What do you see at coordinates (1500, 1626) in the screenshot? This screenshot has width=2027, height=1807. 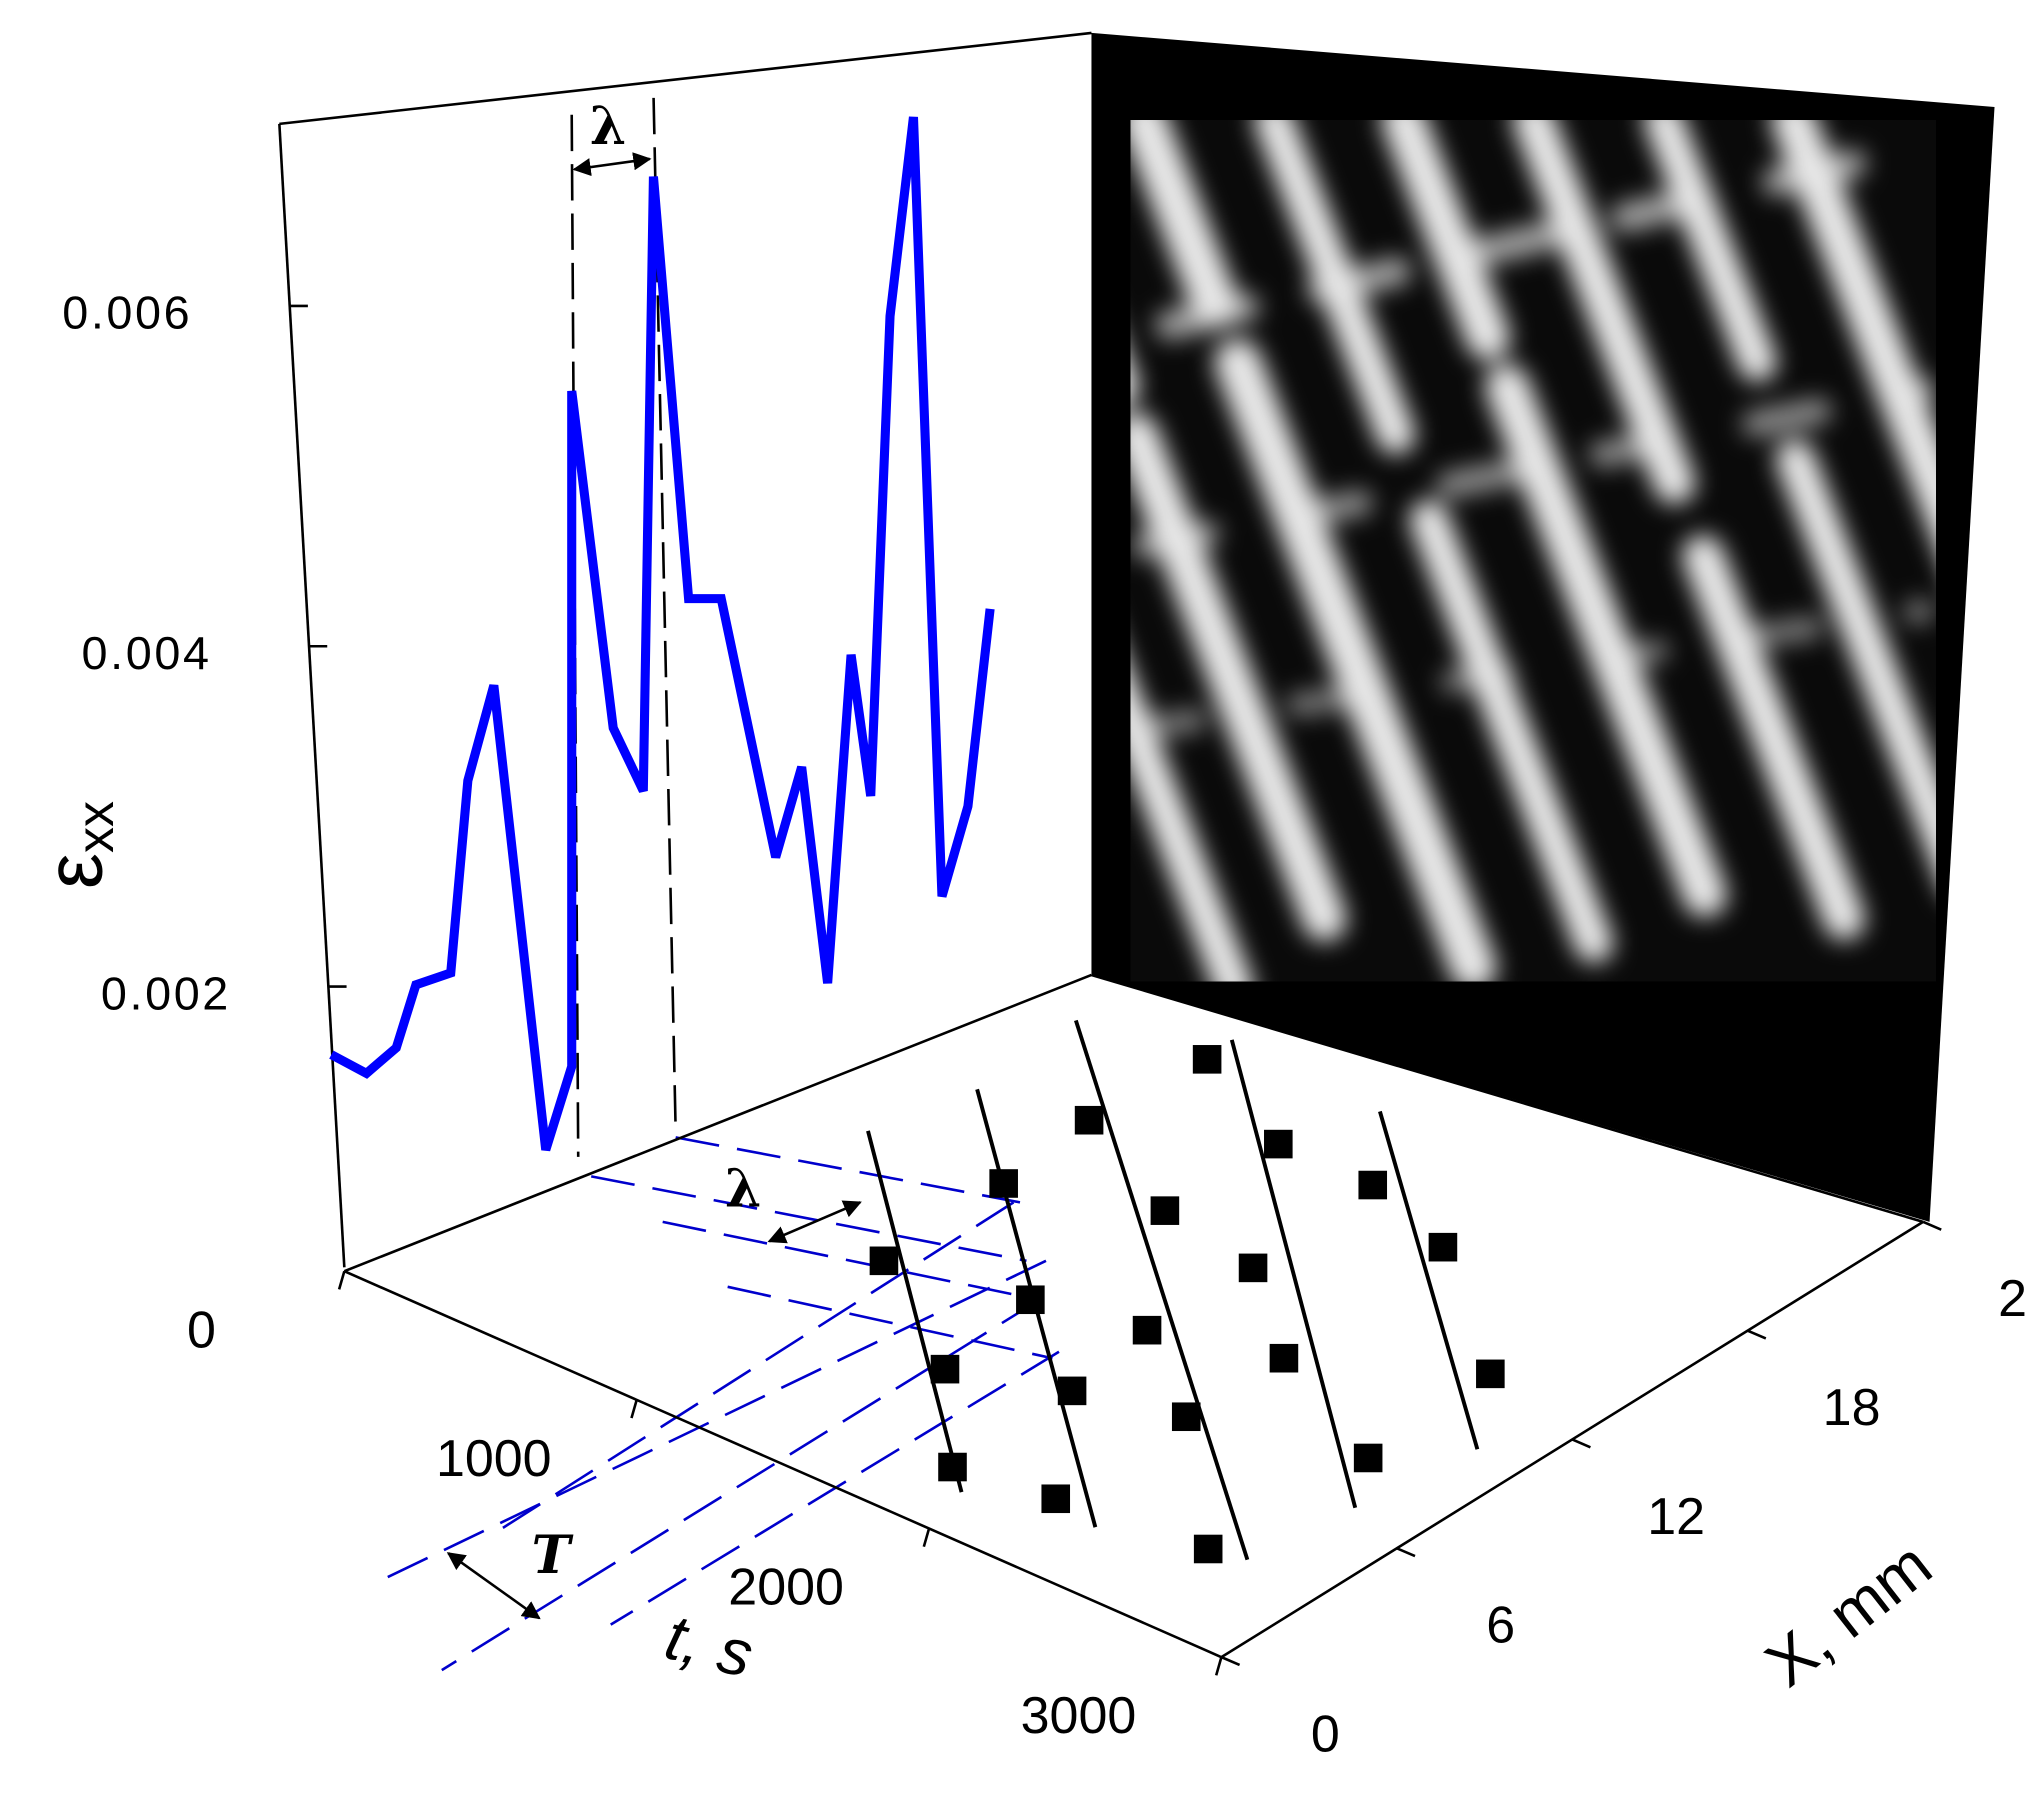 I see `x-tick-label: 6` at bounding box center [1500, 1626].